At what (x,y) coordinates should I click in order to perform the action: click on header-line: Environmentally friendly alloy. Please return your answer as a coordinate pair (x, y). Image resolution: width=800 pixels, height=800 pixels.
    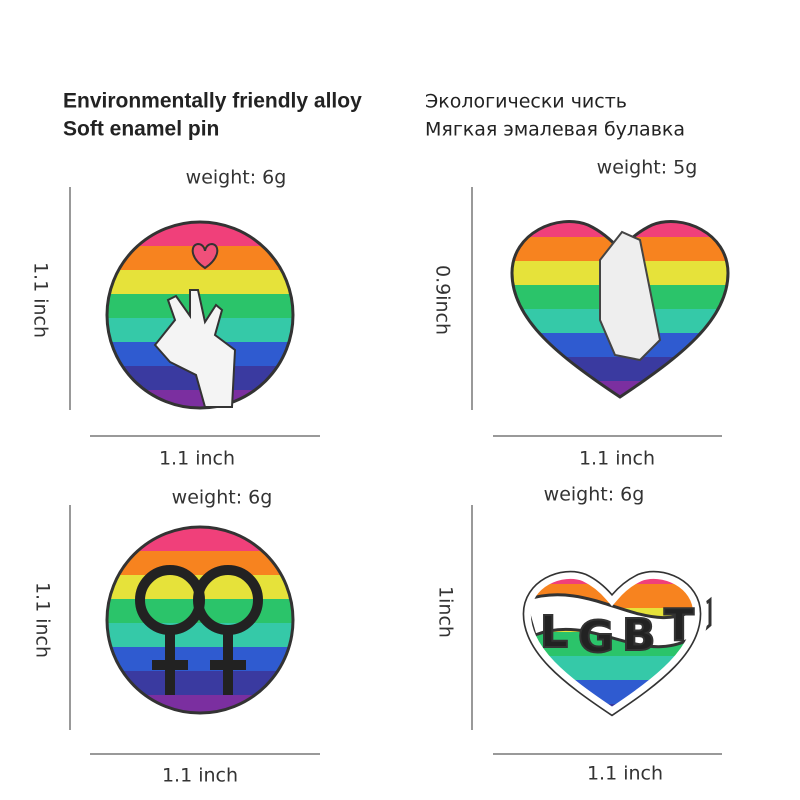
    Looking at the image, I should click on (212, 101).